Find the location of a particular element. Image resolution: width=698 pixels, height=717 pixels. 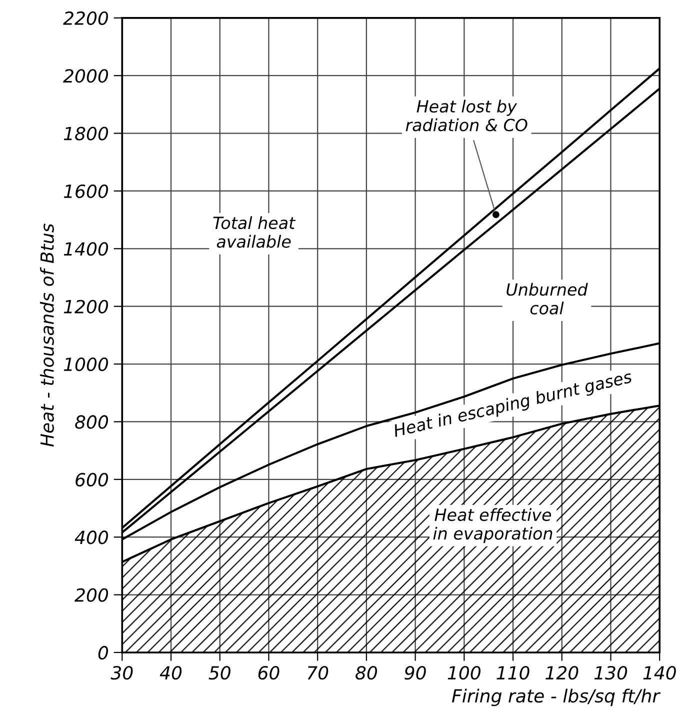

y-tick-label: 0 is located at coordinates (103, 653).